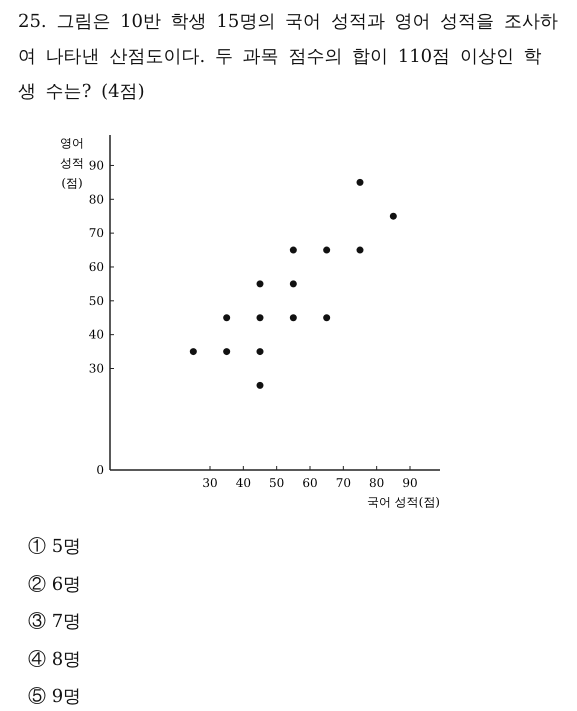  Describe the element at coordinates (96, 165) in the screenshot. I see `y-tick-label: 90` at that location.